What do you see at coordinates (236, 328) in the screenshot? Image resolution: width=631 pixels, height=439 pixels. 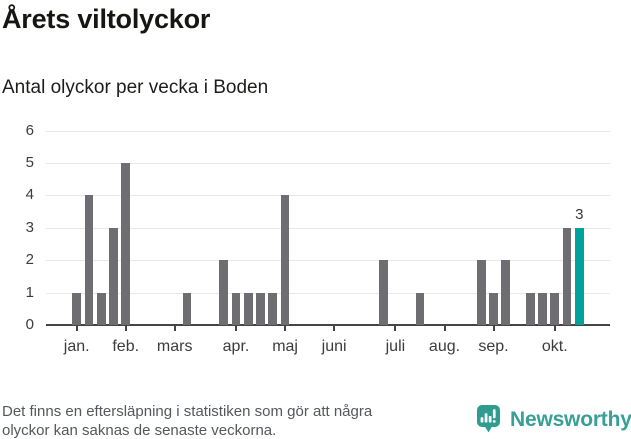 I see `month-tick-apr` at bounding box center [236, 328].